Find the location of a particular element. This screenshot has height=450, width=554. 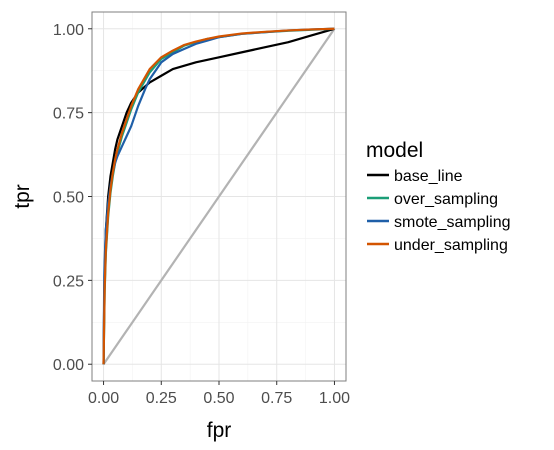

legend-label-over-sampling: over_sampling is located at coordinates (446, 199).